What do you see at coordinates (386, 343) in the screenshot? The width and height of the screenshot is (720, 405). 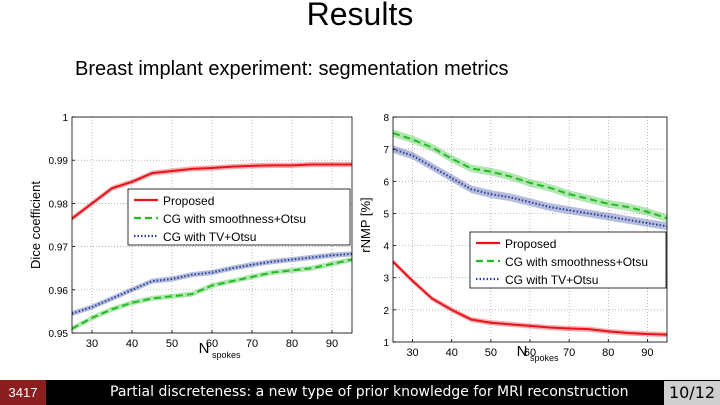 I see `chart-2-ytick-label: 1` at bounding box center [386, 343].